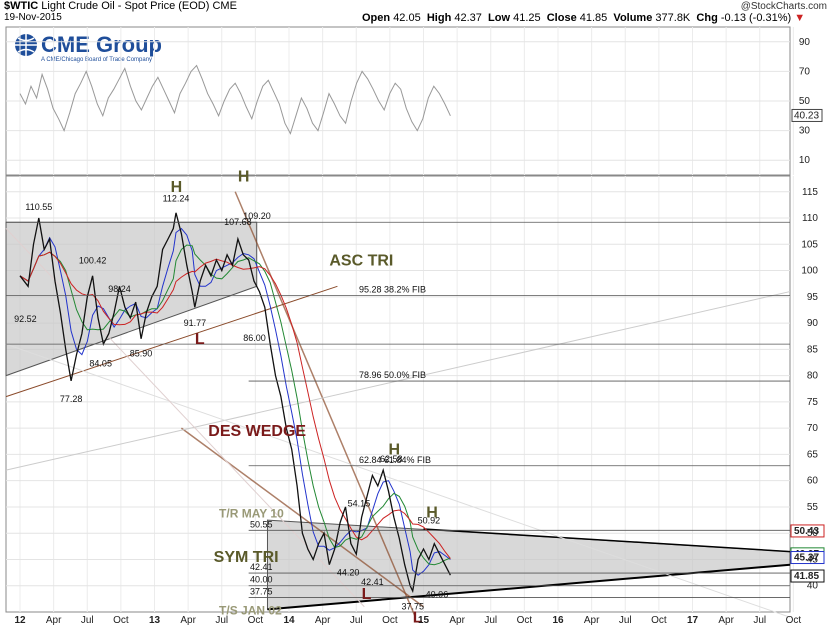 The image size is (835, 625). I want to click on price-point-label: 98.24, so click(119, 289).